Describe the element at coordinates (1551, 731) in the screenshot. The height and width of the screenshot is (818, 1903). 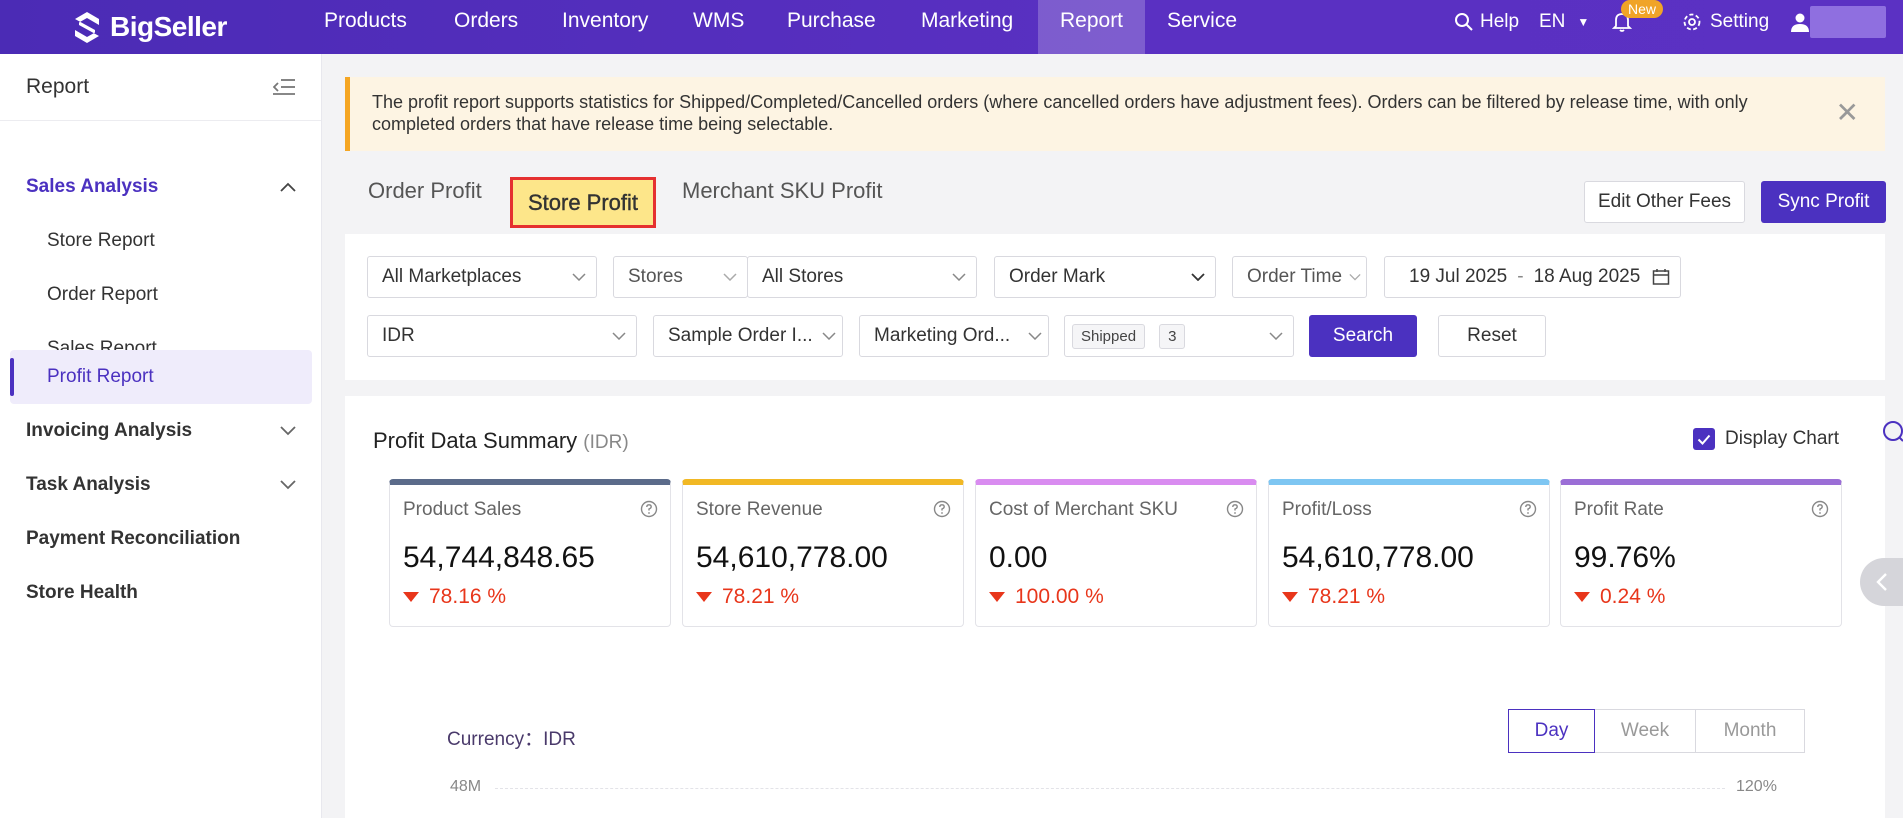
I see `period-day-button: Day` at that location.